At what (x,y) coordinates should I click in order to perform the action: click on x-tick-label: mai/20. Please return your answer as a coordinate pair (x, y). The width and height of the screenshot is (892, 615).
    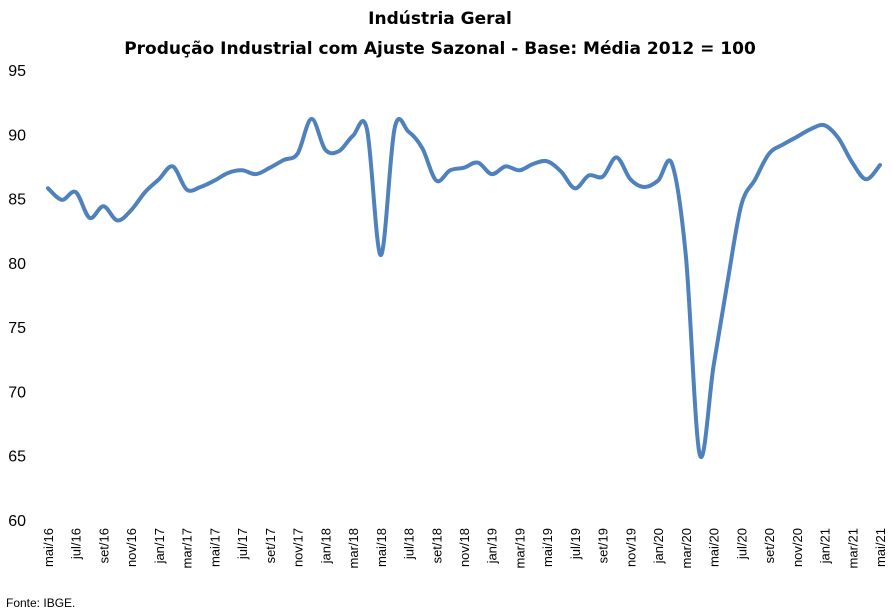
    Looking at the image, I should click on (714, 547).